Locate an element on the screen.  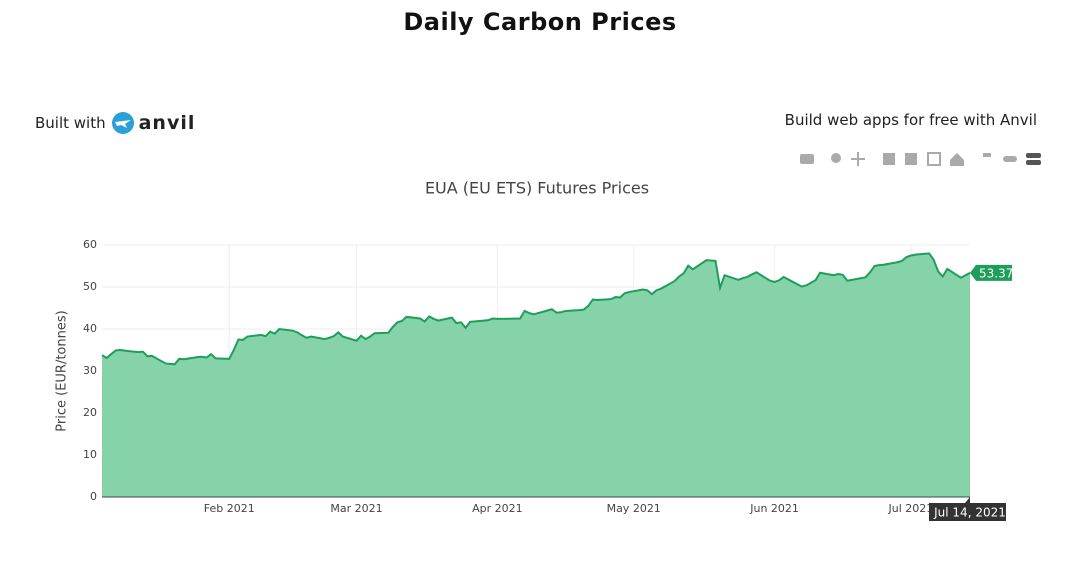
y-tick-label: 10 is located at coordinates (90, 454).